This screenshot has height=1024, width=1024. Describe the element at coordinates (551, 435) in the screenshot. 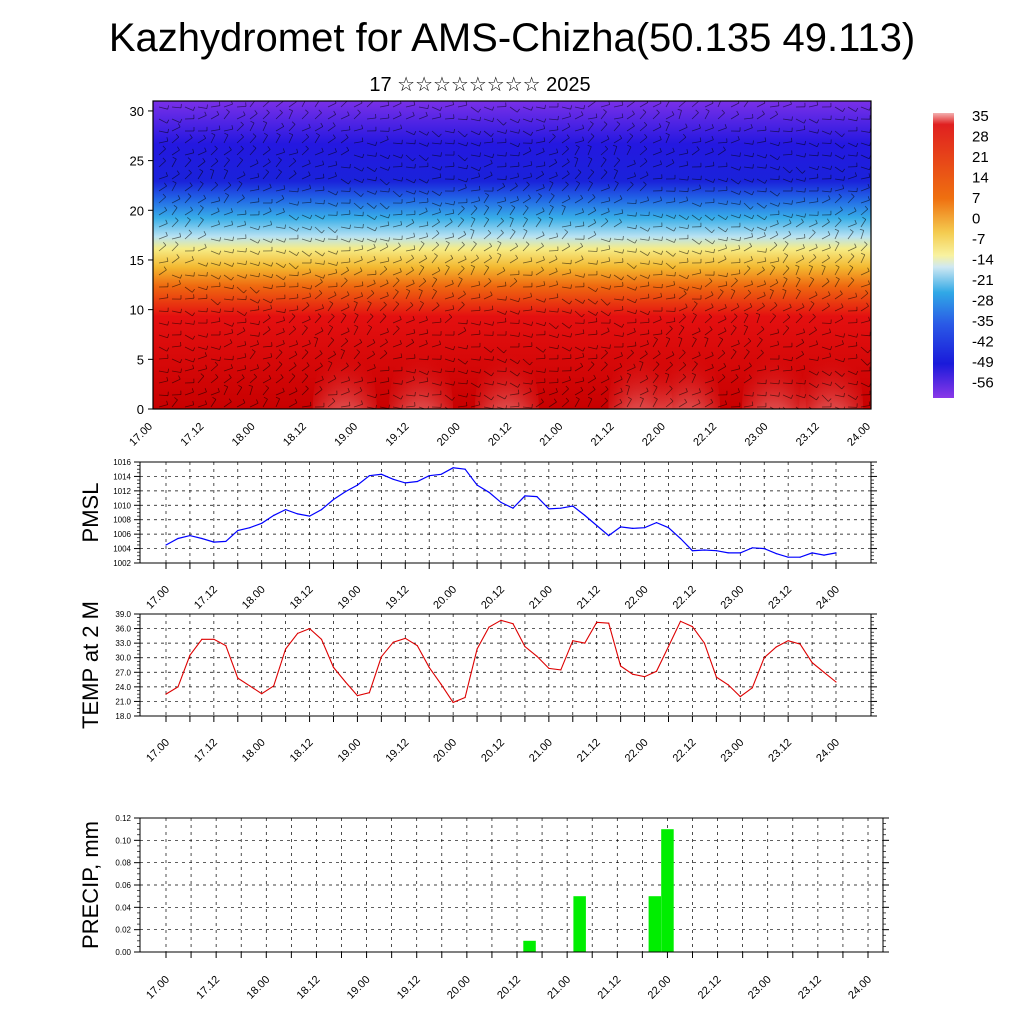

I see `profile-x-tick-label: 21.00` at that location.